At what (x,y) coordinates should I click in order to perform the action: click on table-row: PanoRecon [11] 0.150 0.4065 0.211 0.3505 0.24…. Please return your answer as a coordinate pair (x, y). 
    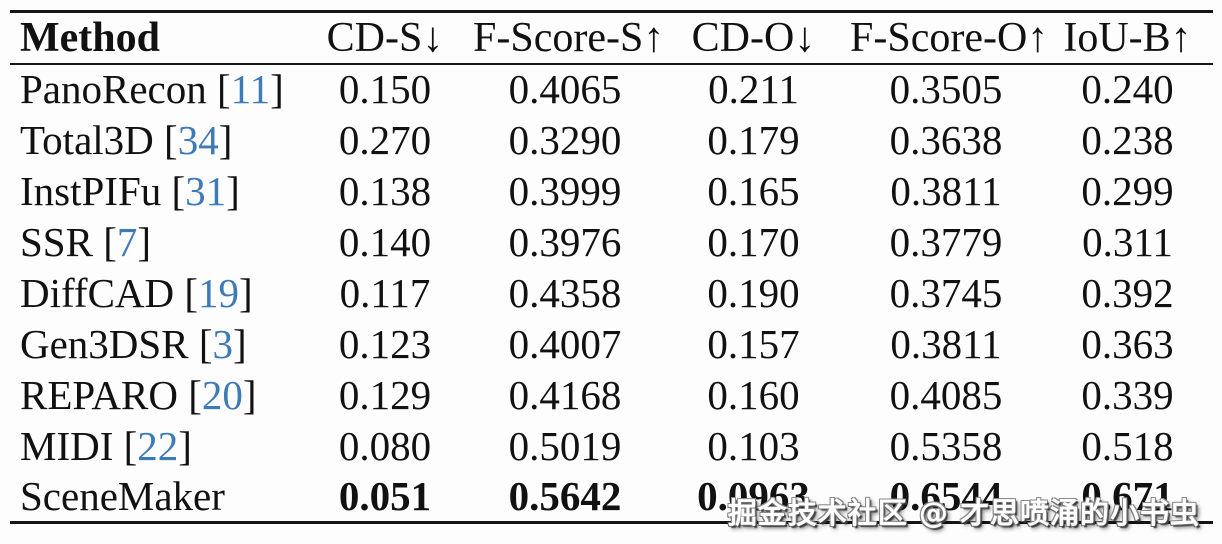
    Looking at the image, I should click on (611, 89).